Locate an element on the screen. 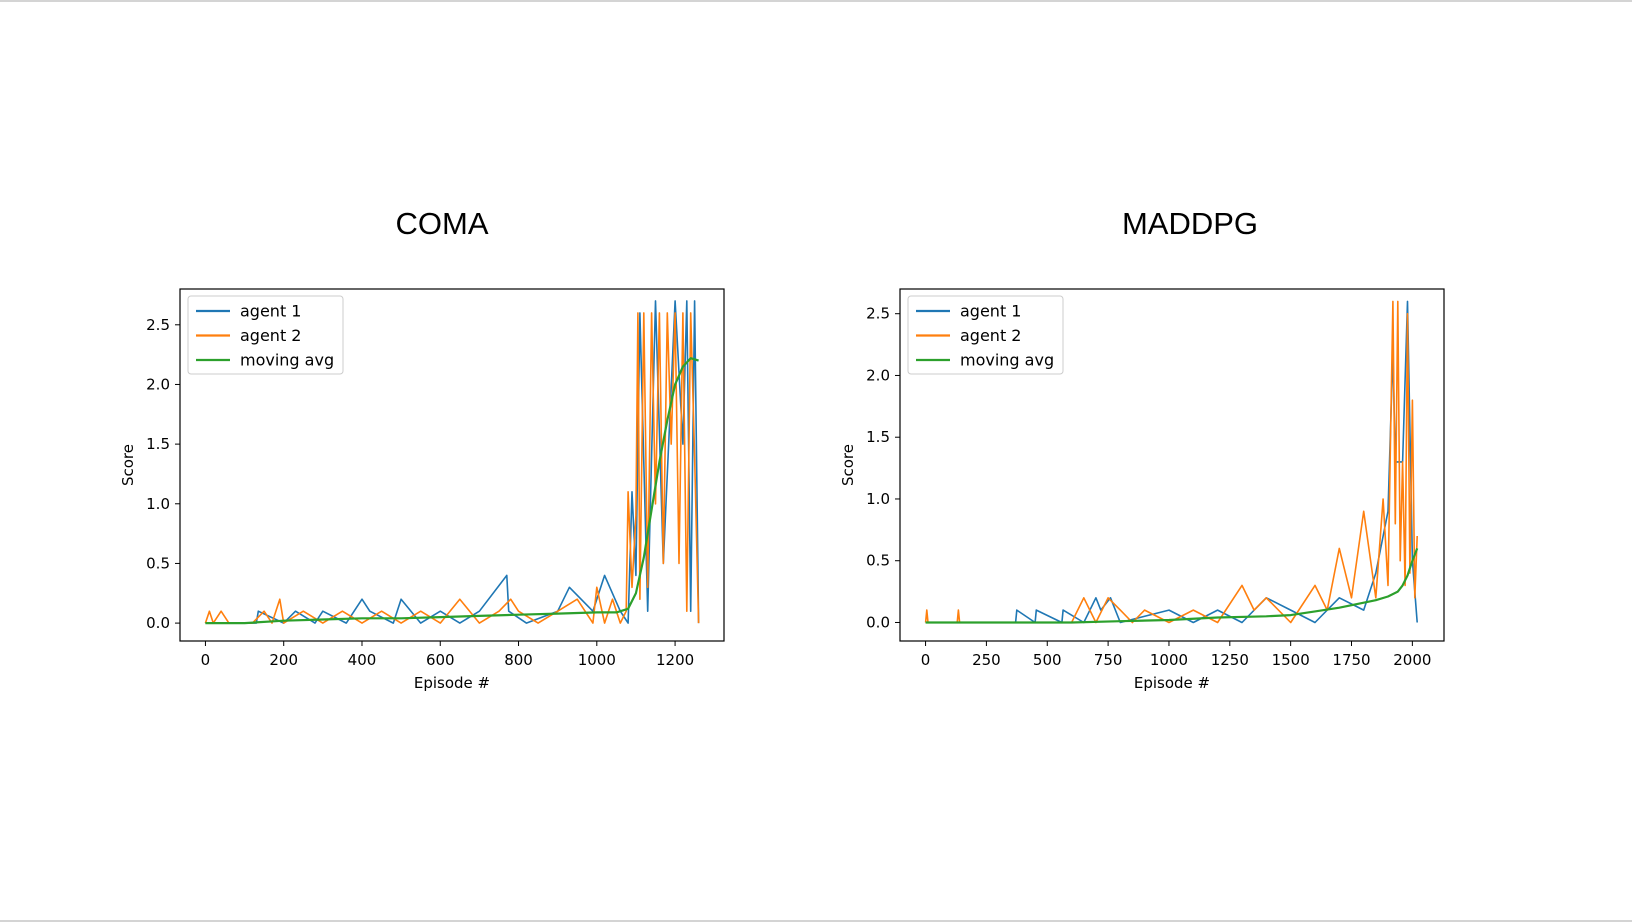 The height and width of the screenshot is (924, 1632). x-tick-label: 1750 is located at coordinates (1351, 660).